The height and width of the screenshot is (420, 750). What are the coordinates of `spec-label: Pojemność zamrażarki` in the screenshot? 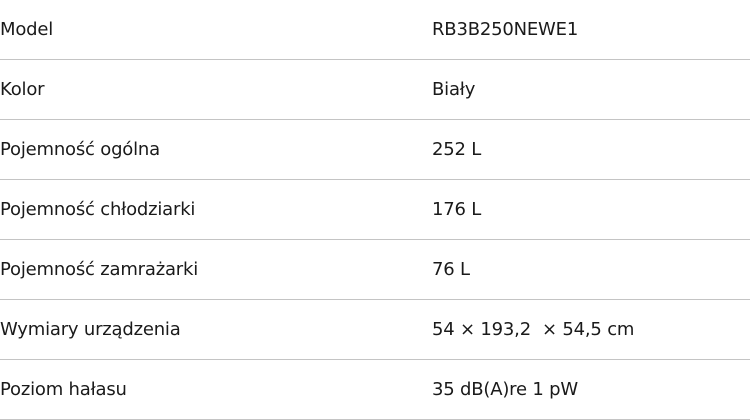 It's located at (99, 269).